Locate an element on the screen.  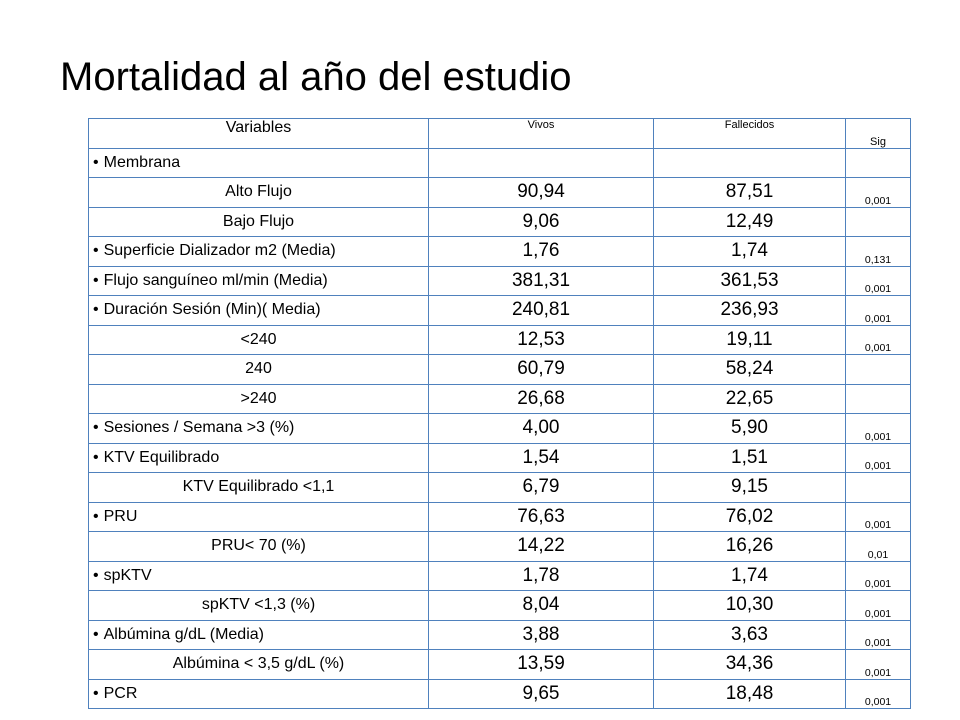
sig-cell: 0,131 is located at coordinates (878, 251).